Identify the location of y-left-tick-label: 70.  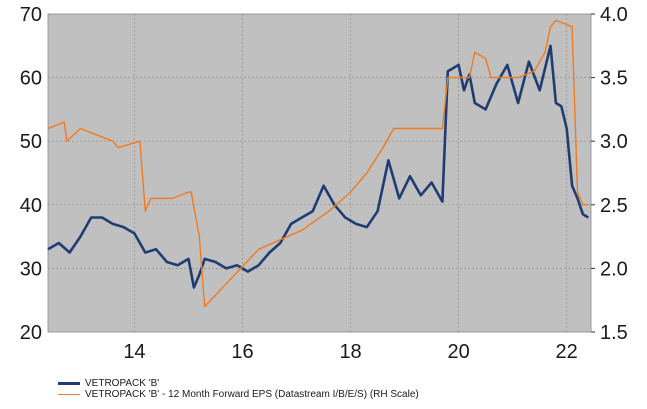
(31, 15).